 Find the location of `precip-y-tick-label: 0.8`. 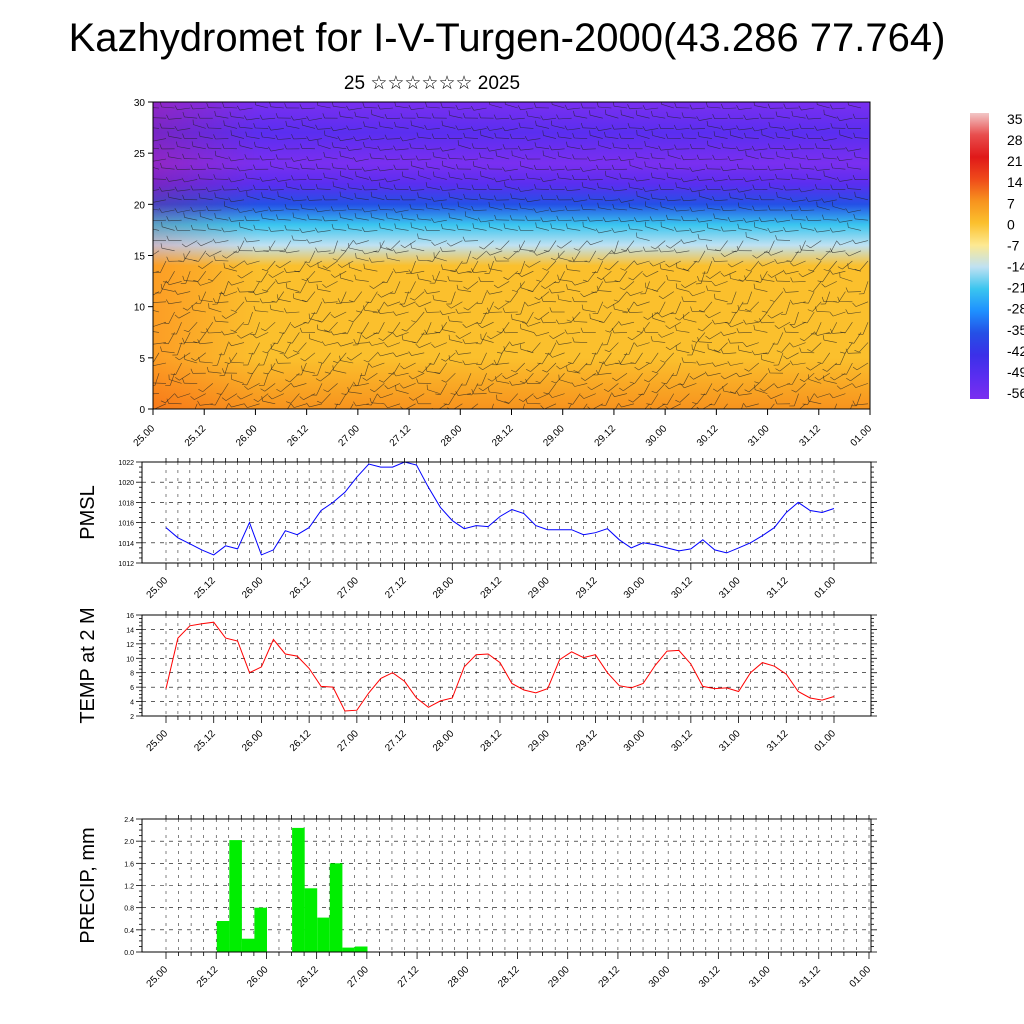

precip-y-tick-label: 0.8 is located at coordinates (129, 909).